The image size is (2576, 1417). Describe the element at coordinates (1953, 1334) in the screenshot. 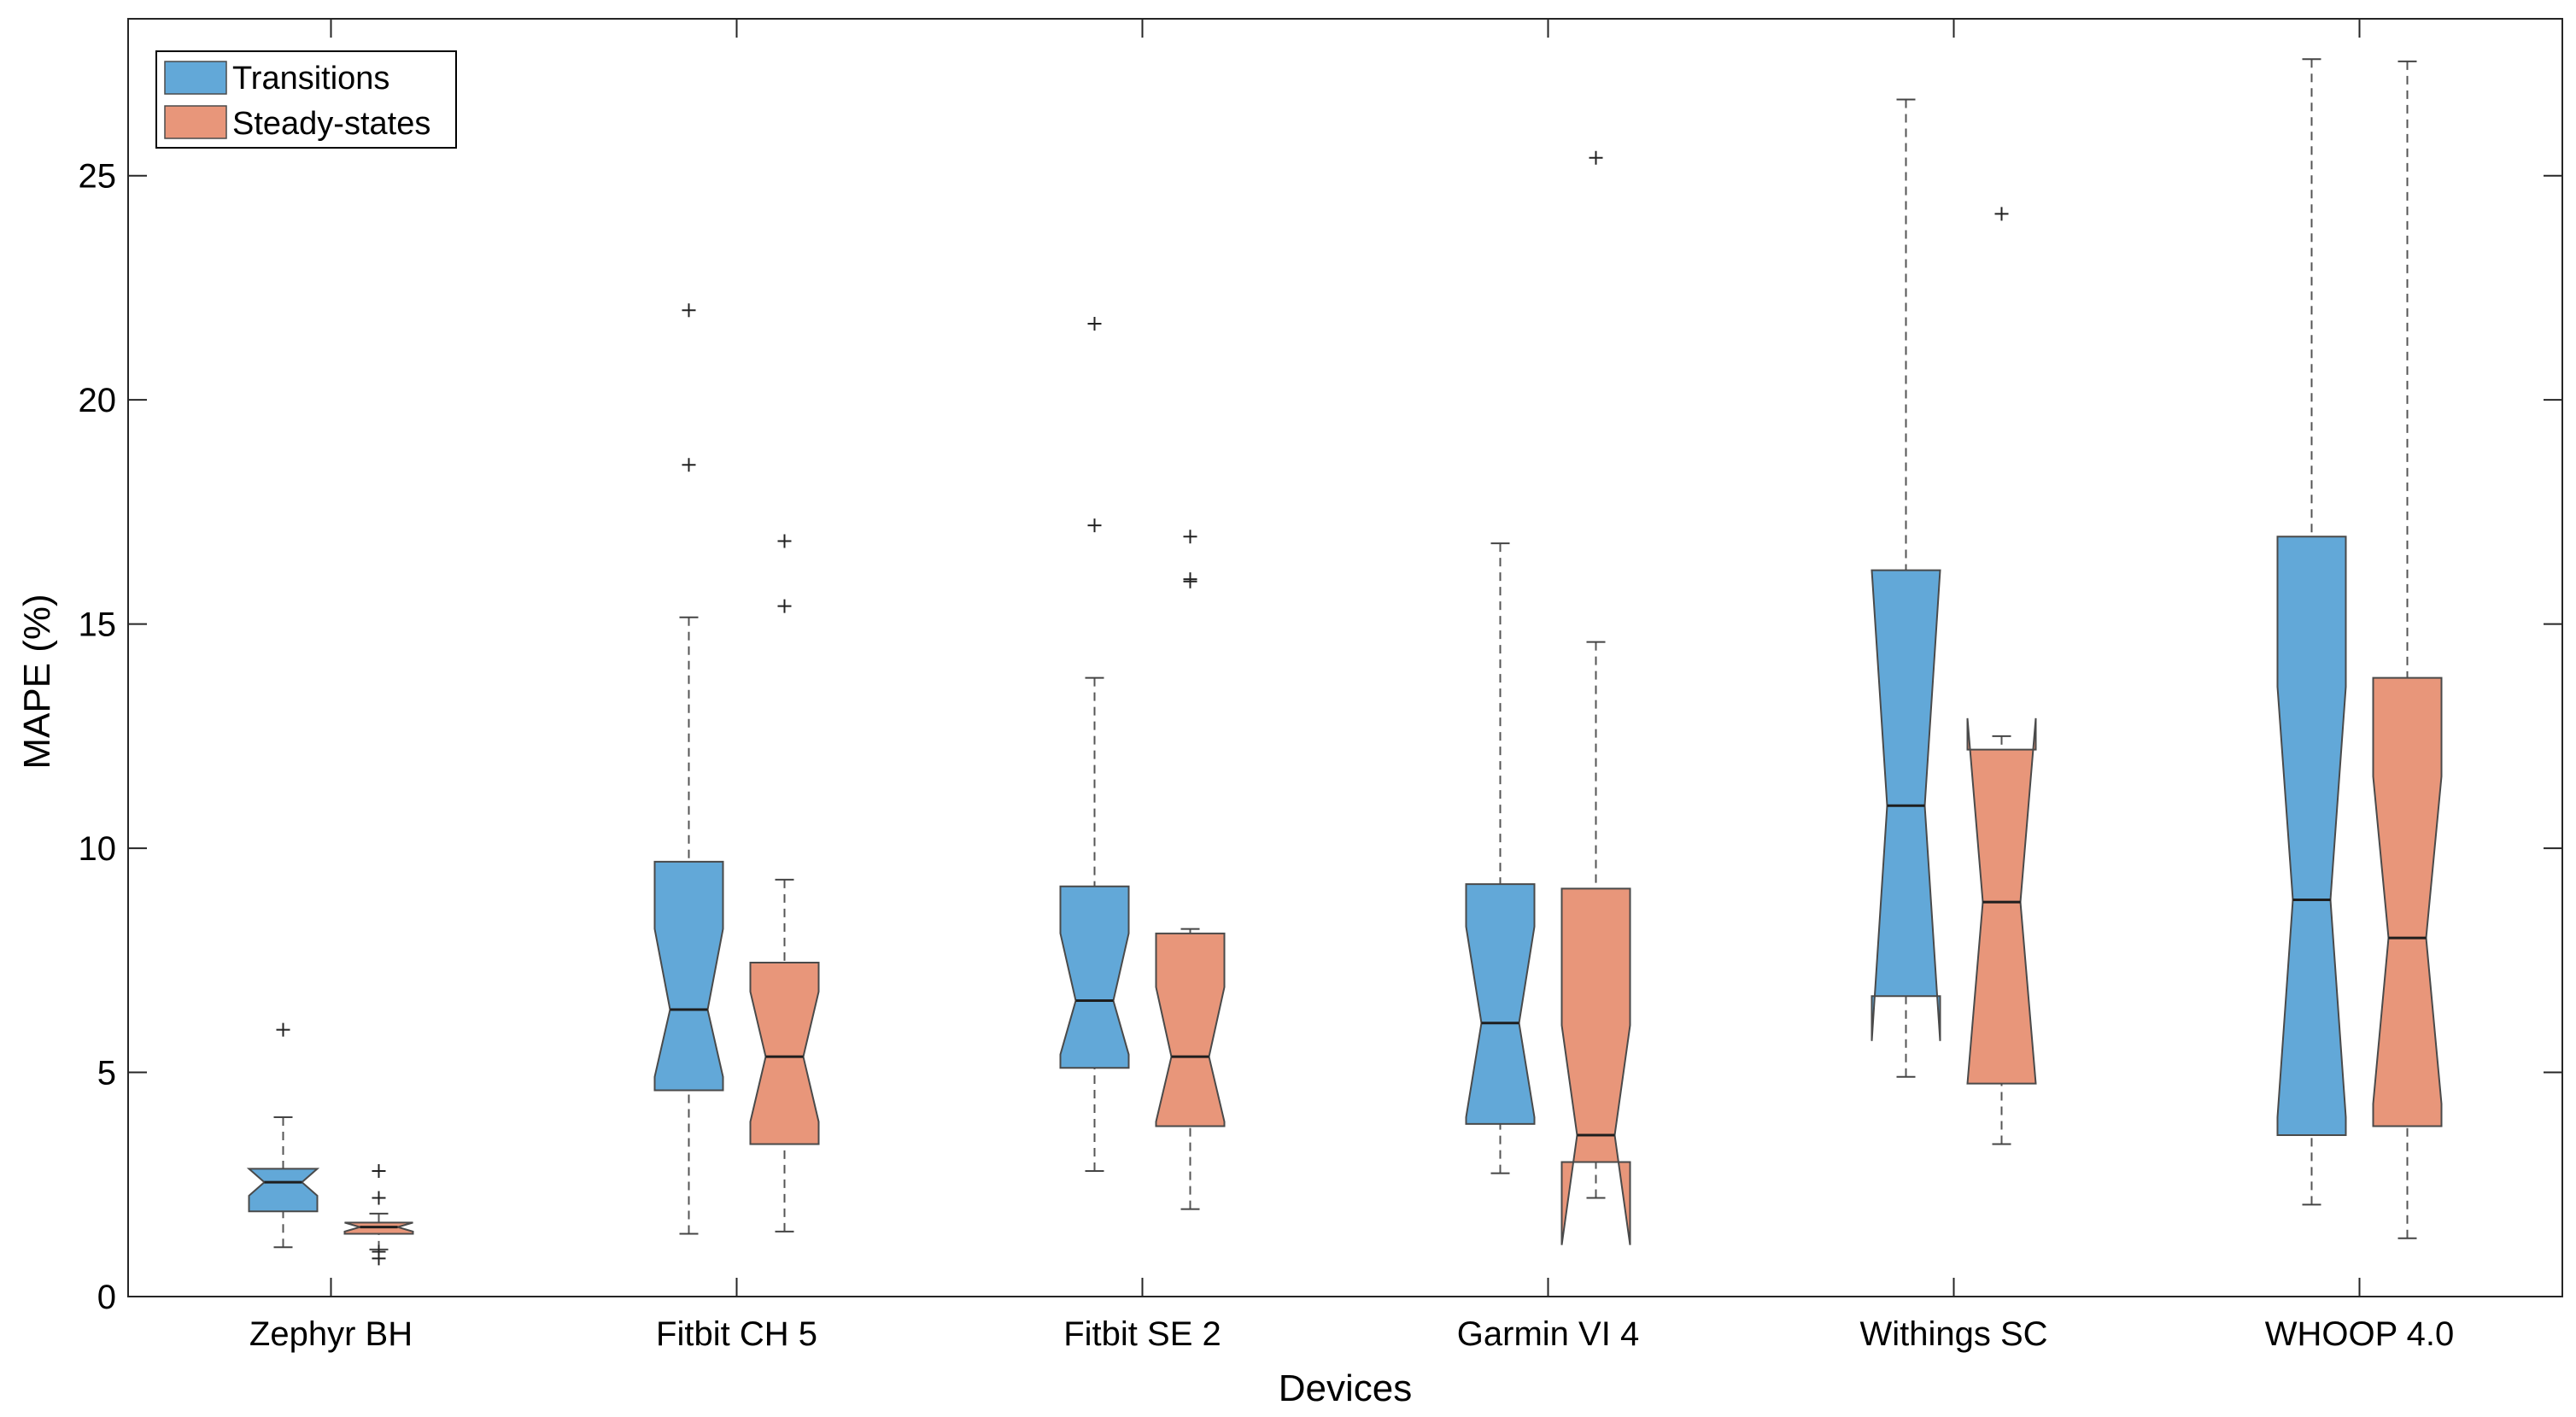

I see `x-tick-label: Withings SC` at that location.